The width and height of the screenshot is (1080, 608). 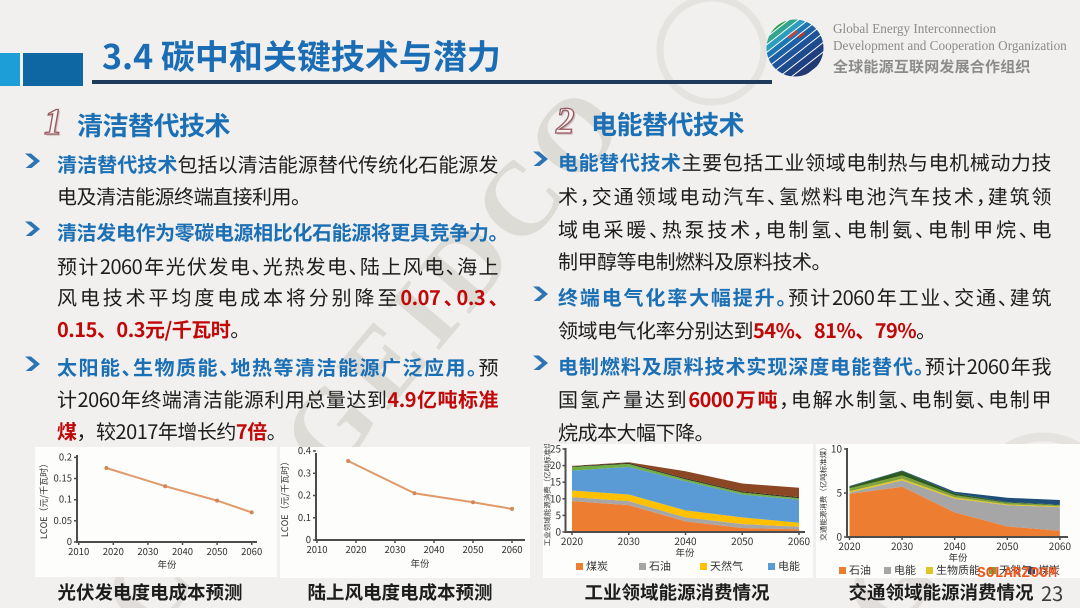 I want to click on svg-text: 0.05, so click(x=63, y=520).